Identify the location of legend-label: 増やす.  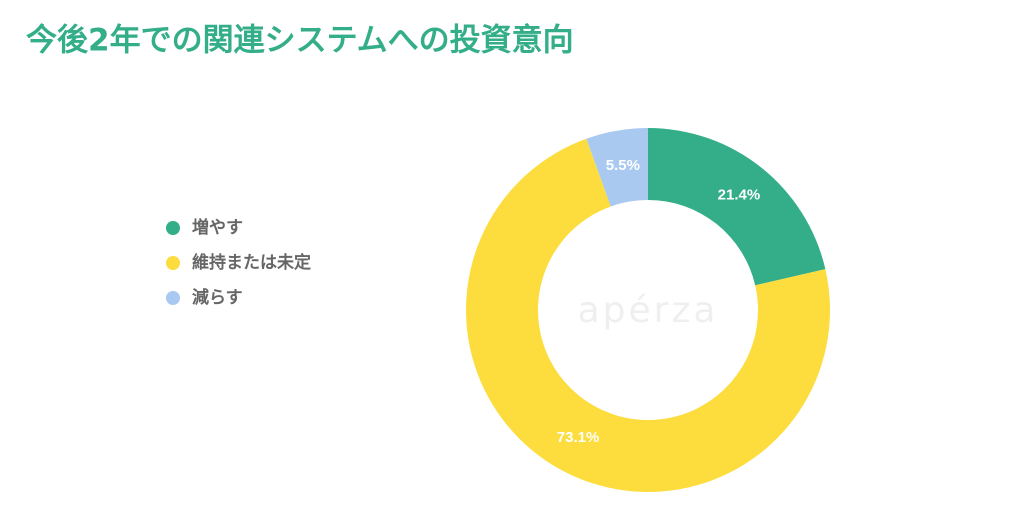
(217, 227).